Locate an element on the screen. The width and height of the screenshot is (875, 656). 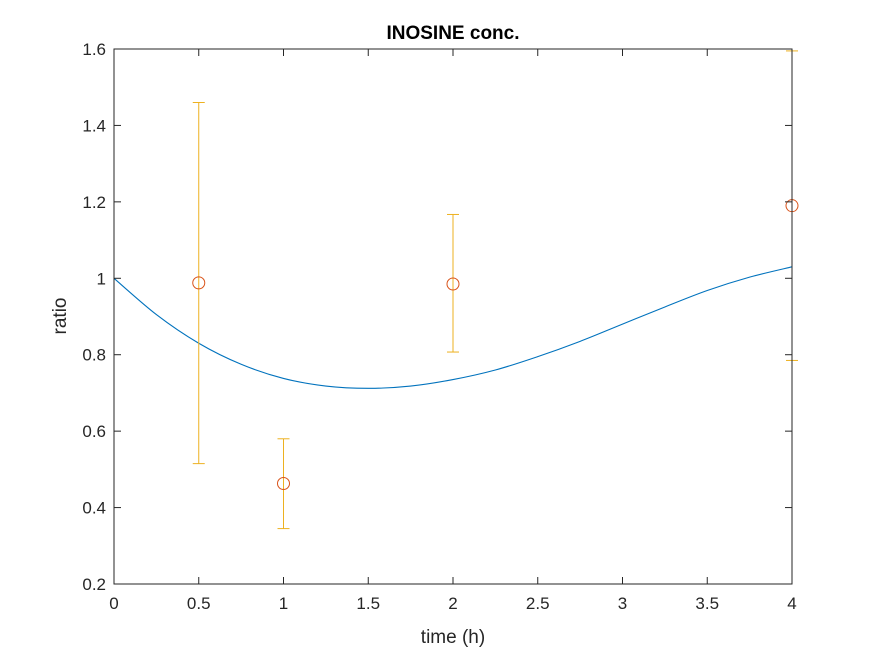
y-tick-label: 1.6 is located at coordinates (94, 49).